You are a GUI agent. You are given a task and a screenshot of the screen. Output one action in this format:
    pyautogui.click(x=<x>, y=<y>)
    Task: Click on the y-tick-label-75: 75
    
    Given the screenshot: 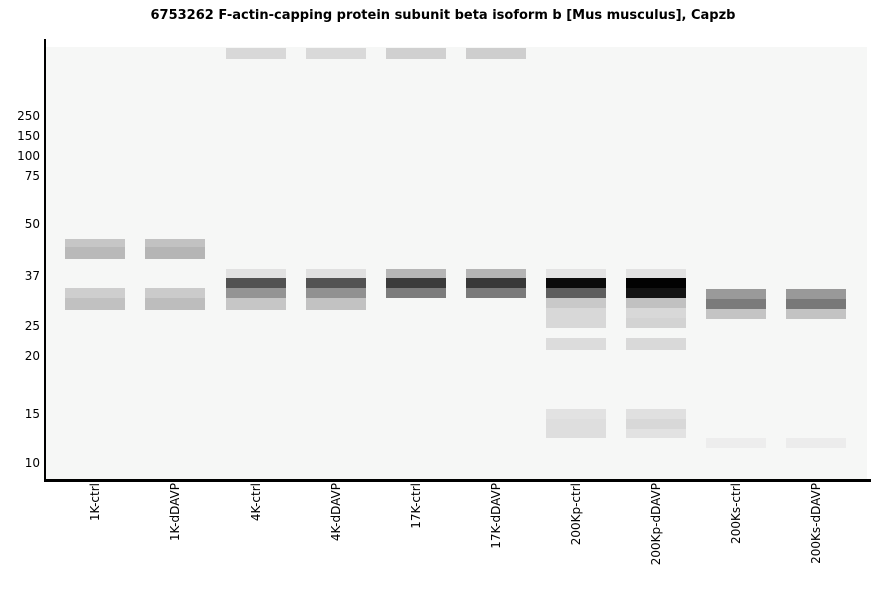 What is the action you would take?
    pyautogui.click(x=32, y=176)
    